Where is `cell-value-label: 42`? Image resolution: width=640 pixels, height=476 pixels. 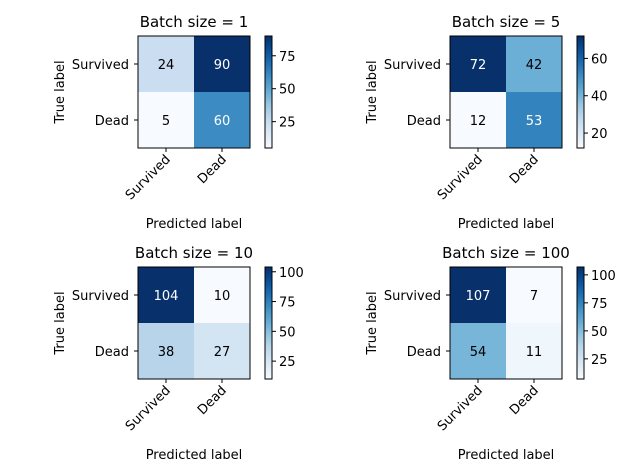
cell-value-label: 42 is located at coordinates (534, 65).